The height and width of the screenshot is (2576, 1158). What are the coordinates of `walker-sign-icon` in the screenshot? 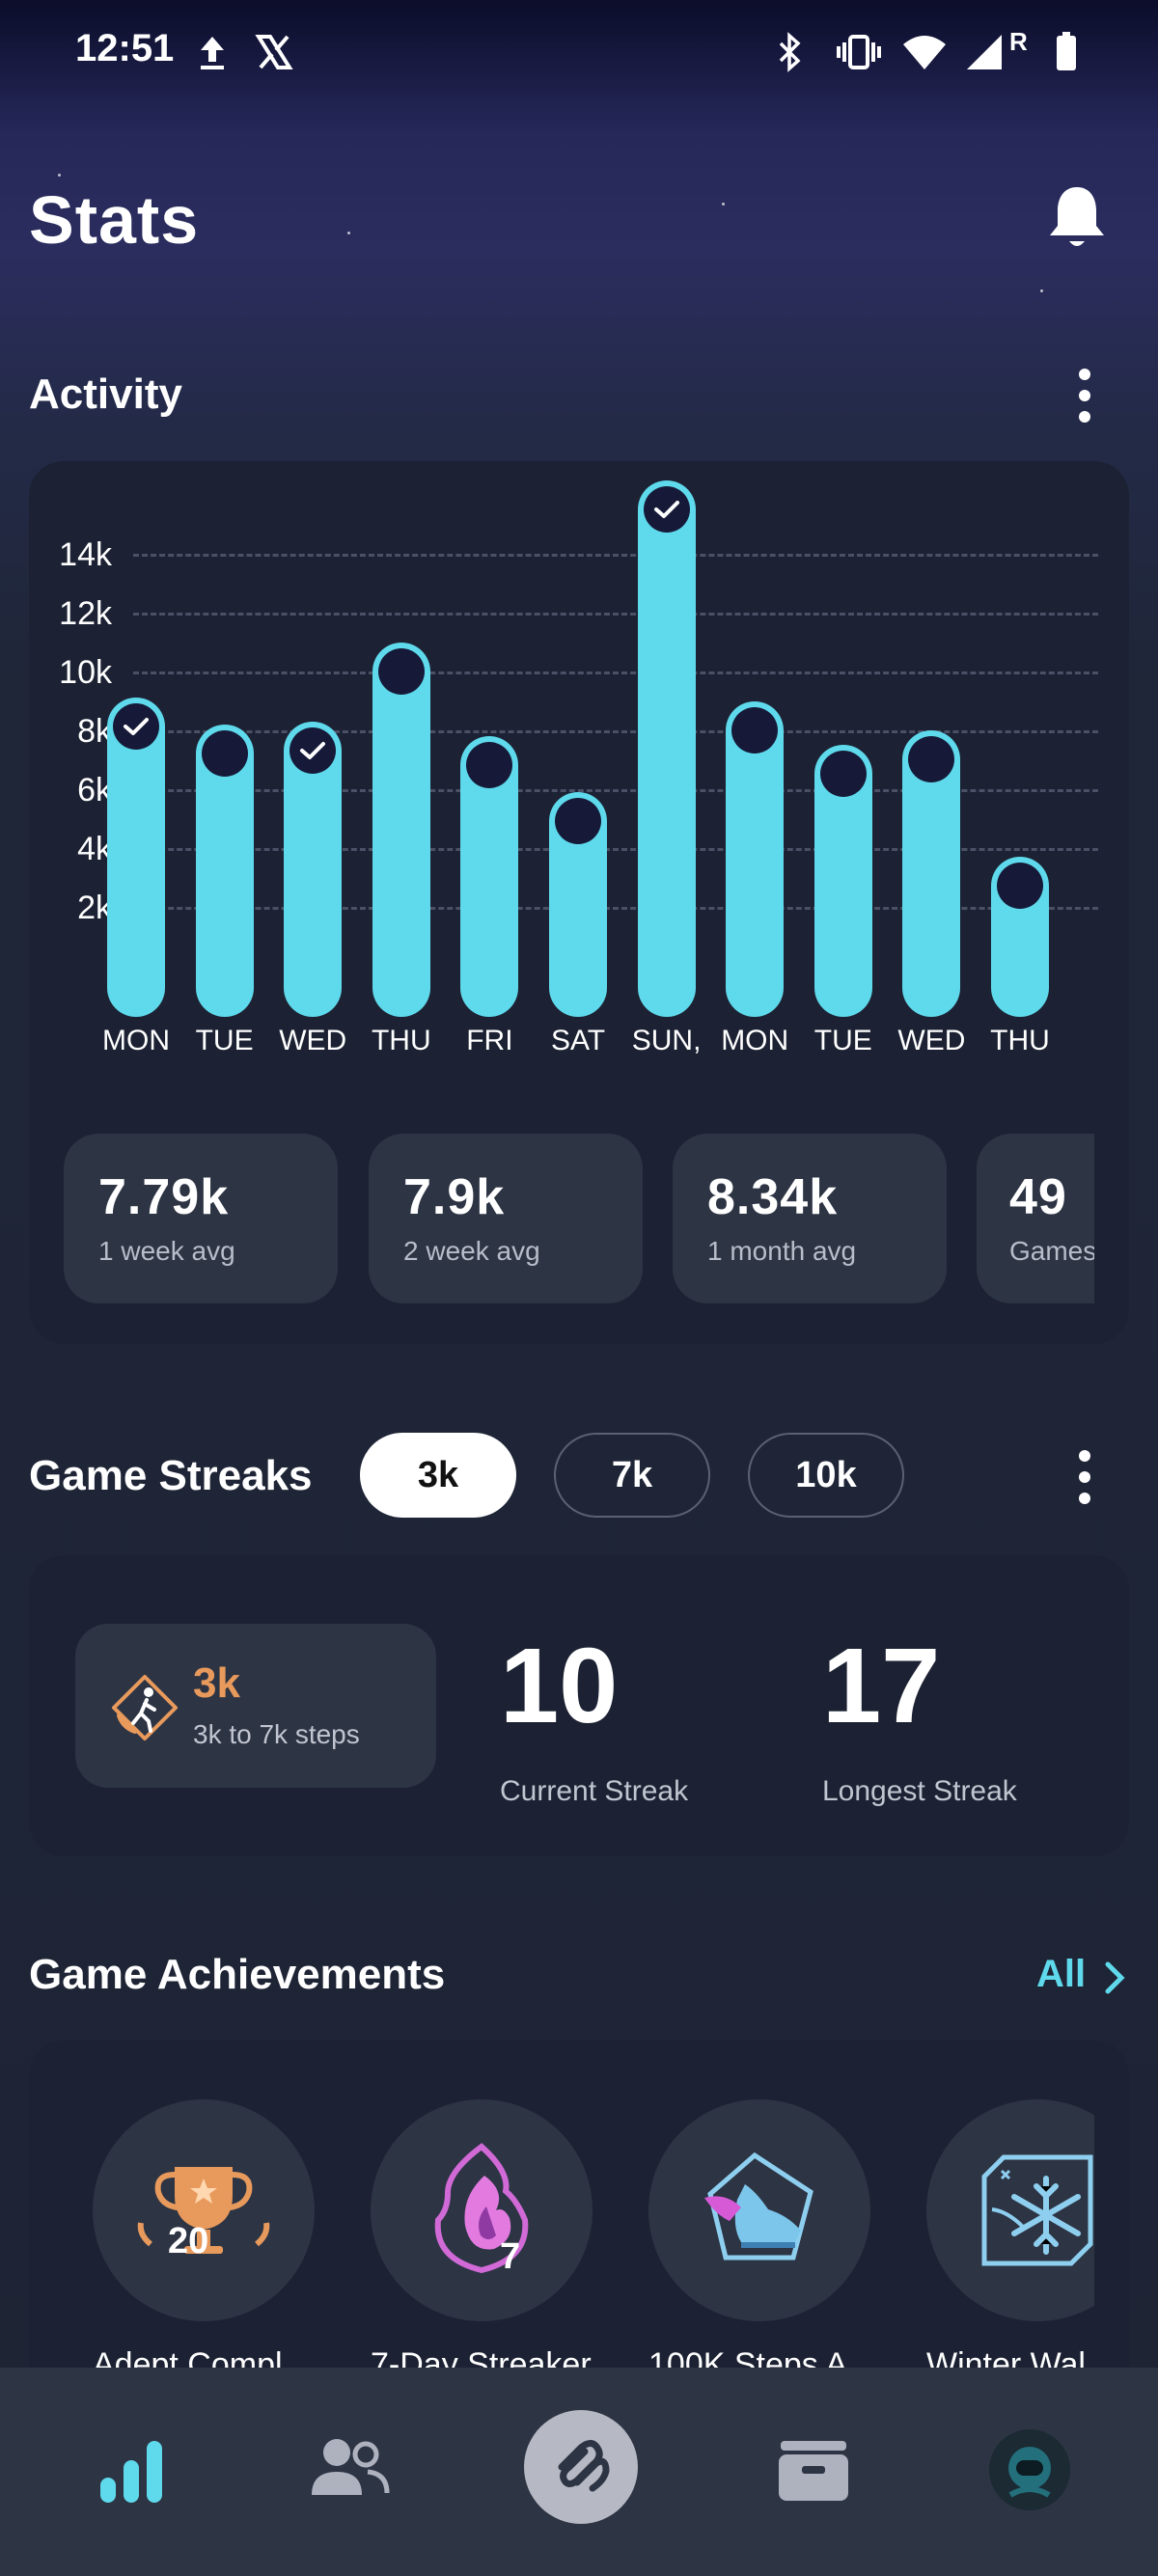 It's located at (144, 1707).